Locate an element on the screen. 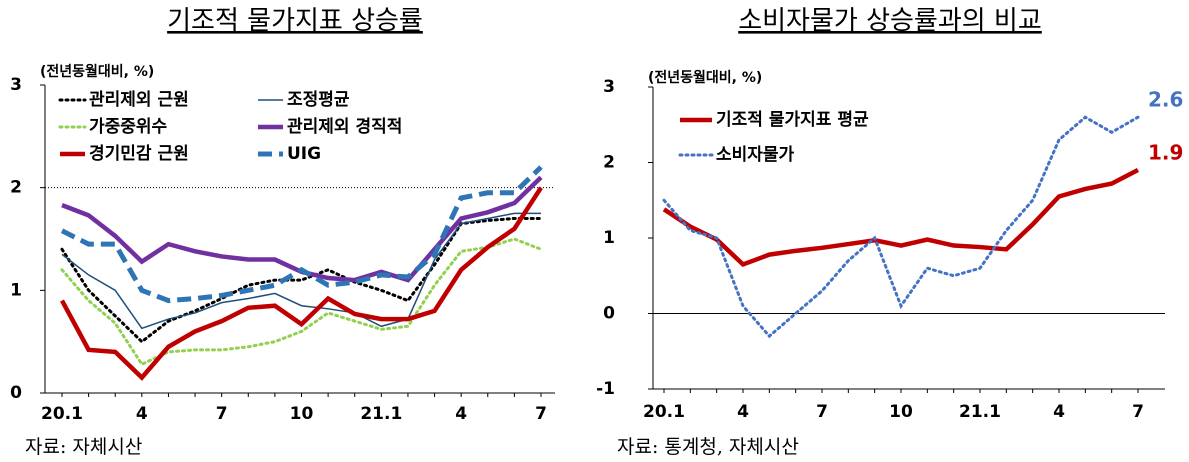 This screenshot has width=1189, height=462. data-label: 2.6 is located at coordinates (1165, 100).